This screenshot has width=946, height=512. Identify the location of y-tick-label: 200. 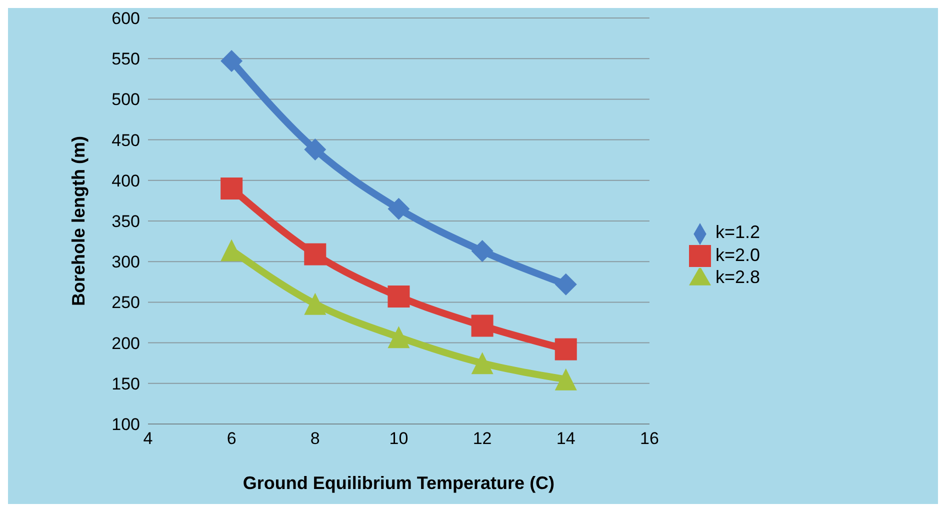
(126, 343).